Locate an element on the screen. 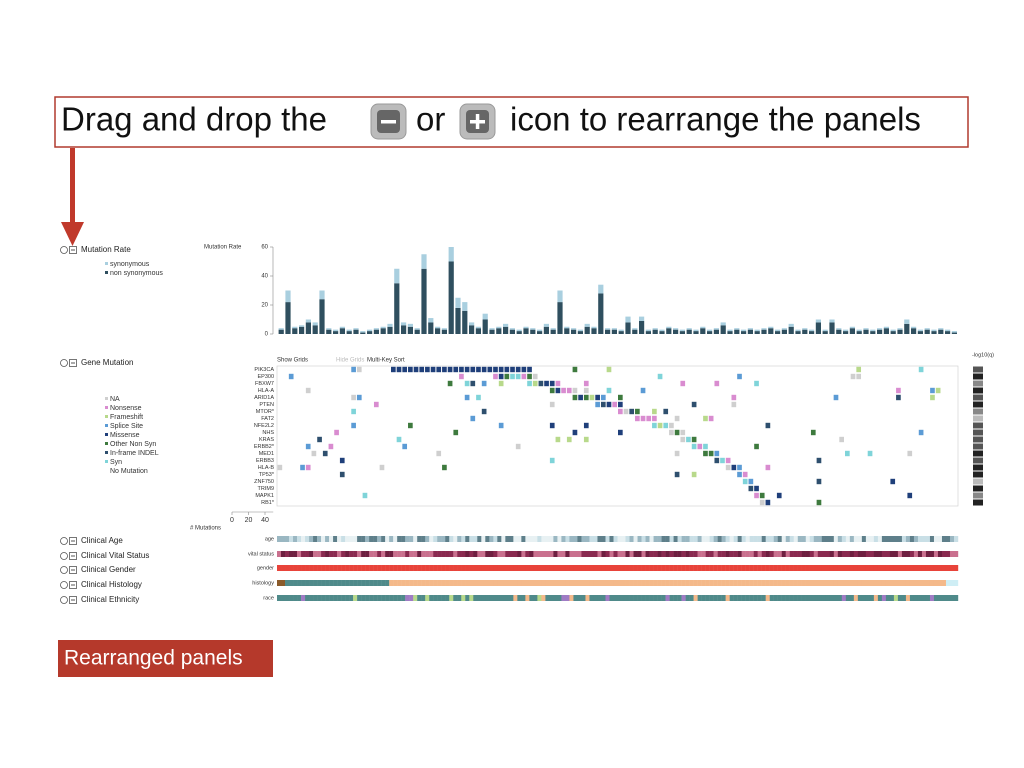 The width and height of the screenshot is (1024, 768). chart-title: Mutation Rate is located at coordinates (223, 248).